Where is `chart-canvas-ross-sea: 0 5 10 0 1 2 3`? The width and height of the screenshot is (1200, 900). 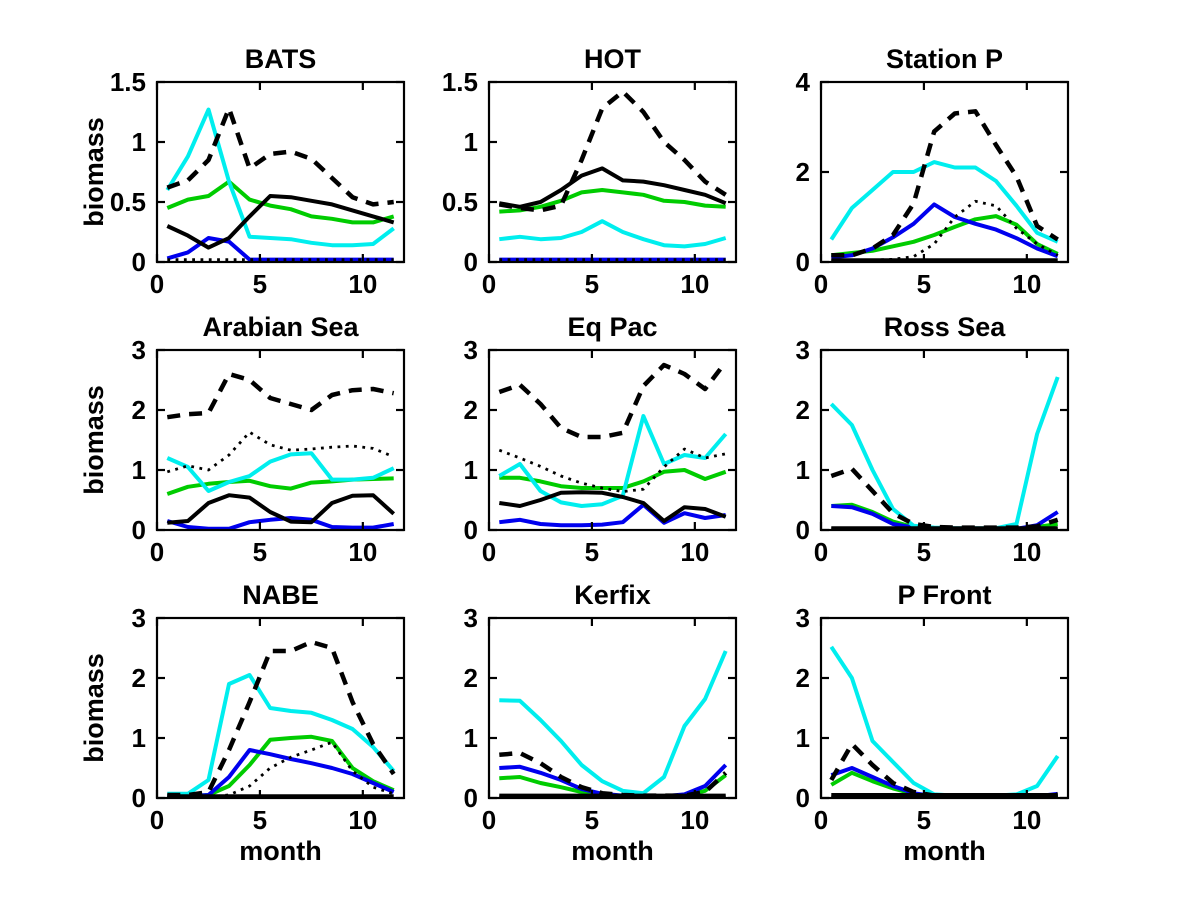
chart-canvas-ross-sea: 0 5 10 0 1 2 3 is located at coordinates (933, 451).